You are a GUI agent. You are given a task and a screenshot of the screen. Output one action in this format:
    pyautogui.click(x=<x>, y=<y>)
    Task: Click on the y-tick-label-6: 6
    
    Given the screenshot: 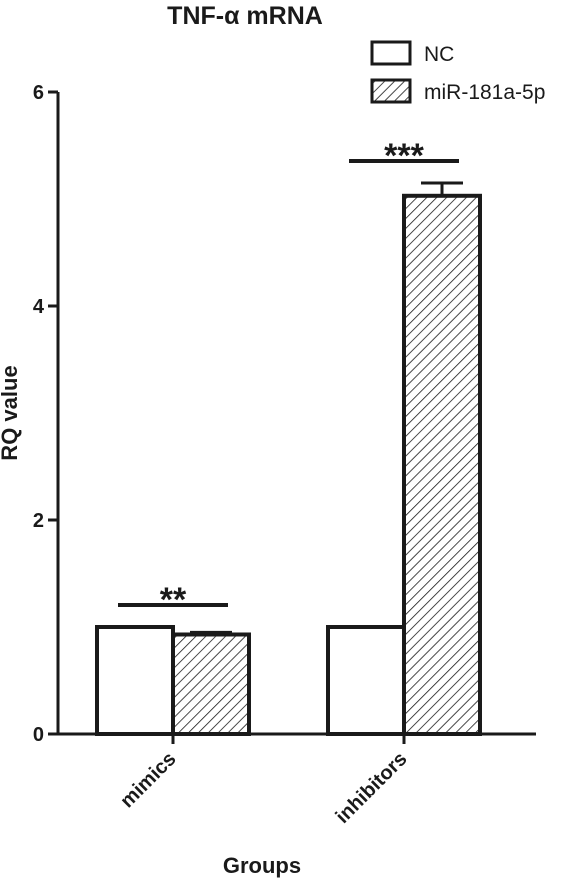 What is the action you would take?
    pyautogui.click(x=38, y=93)
    